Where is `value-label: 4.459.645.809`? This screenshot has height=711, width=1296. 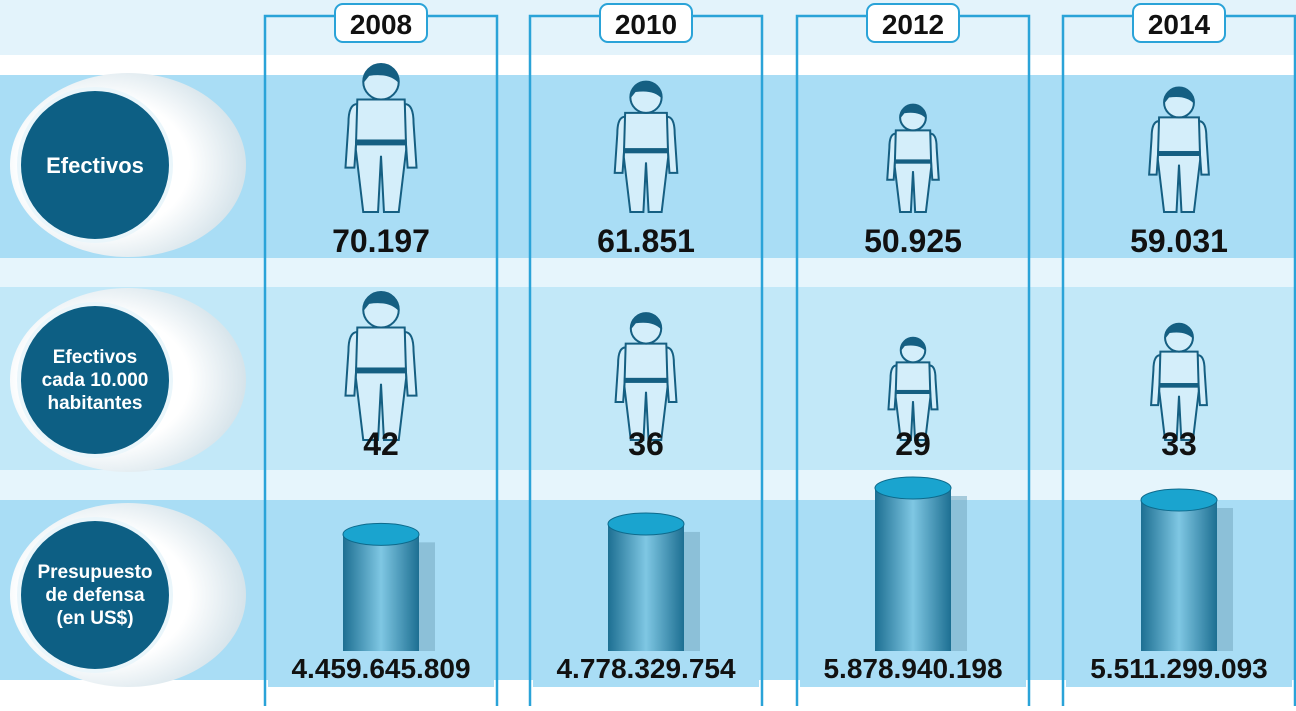 value-label: 4.459.645.809 is located at coordinates (380, 668).